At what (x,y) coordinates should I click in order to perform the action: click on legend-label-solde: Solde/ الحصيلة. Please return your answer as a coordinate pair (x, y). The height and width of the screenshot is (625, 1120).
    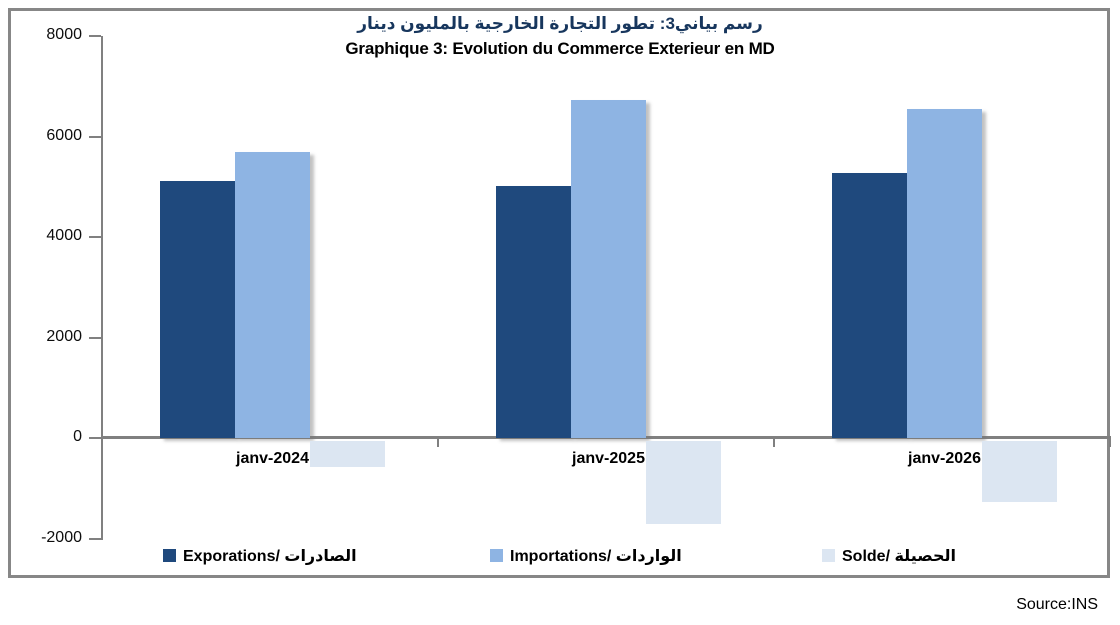
    Looking at the image, I should click on (899, 556).